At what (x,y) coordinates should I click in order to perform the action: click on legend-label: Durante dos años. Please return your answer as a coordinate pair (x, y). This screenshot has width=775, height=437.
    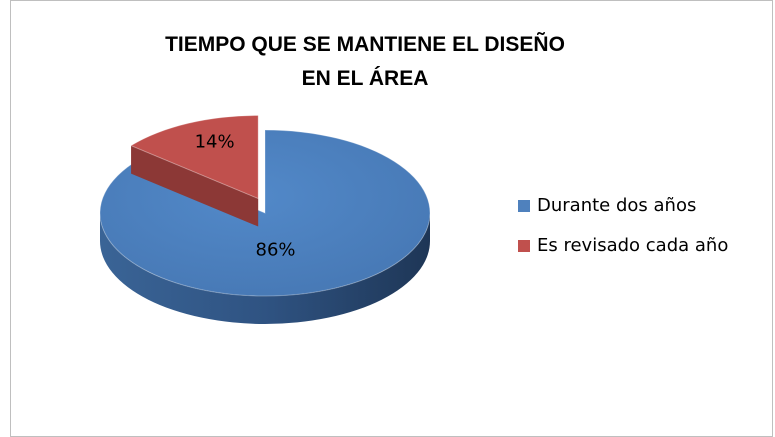
    Looking at the image, I should click on (616, 205).